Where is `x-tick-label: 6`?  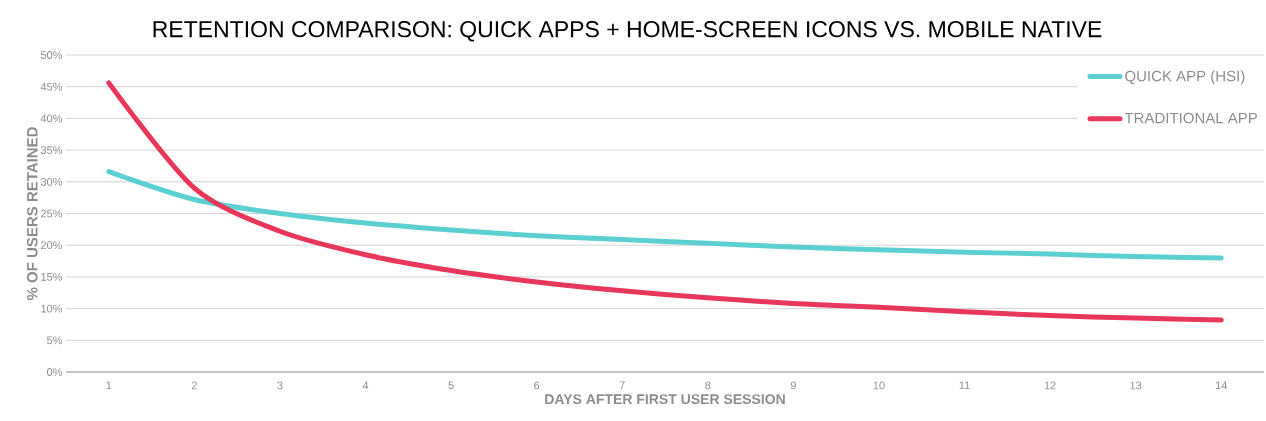 x-tick-label: 6 is located at coordinates (537, 385).